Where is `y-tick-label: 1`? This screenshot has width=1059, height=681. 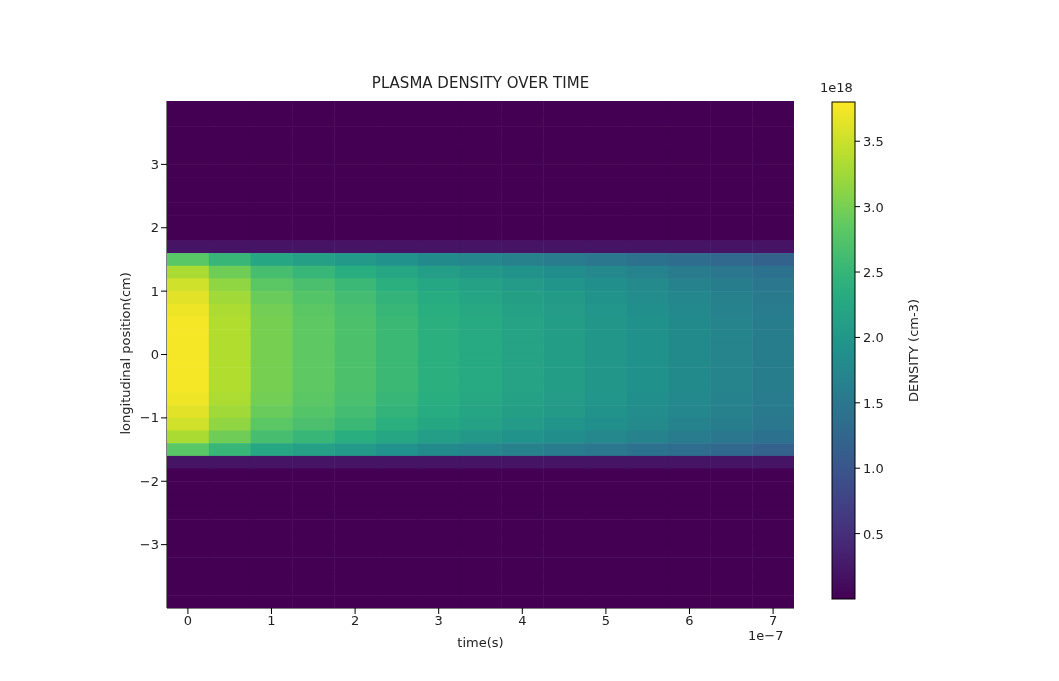
y-tick-label: 1 is located at coordinates (154, 291).